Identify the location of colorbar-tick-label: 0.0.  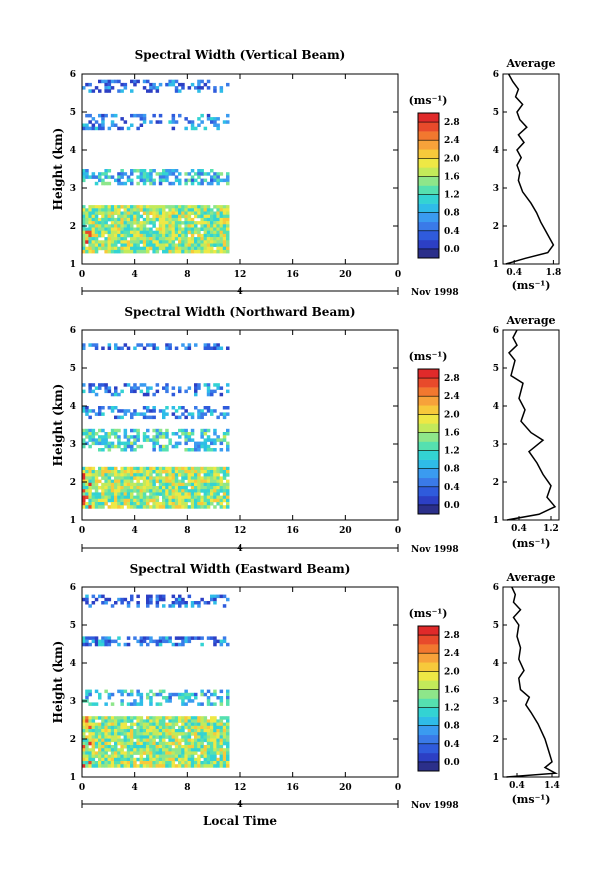
(452, 250).